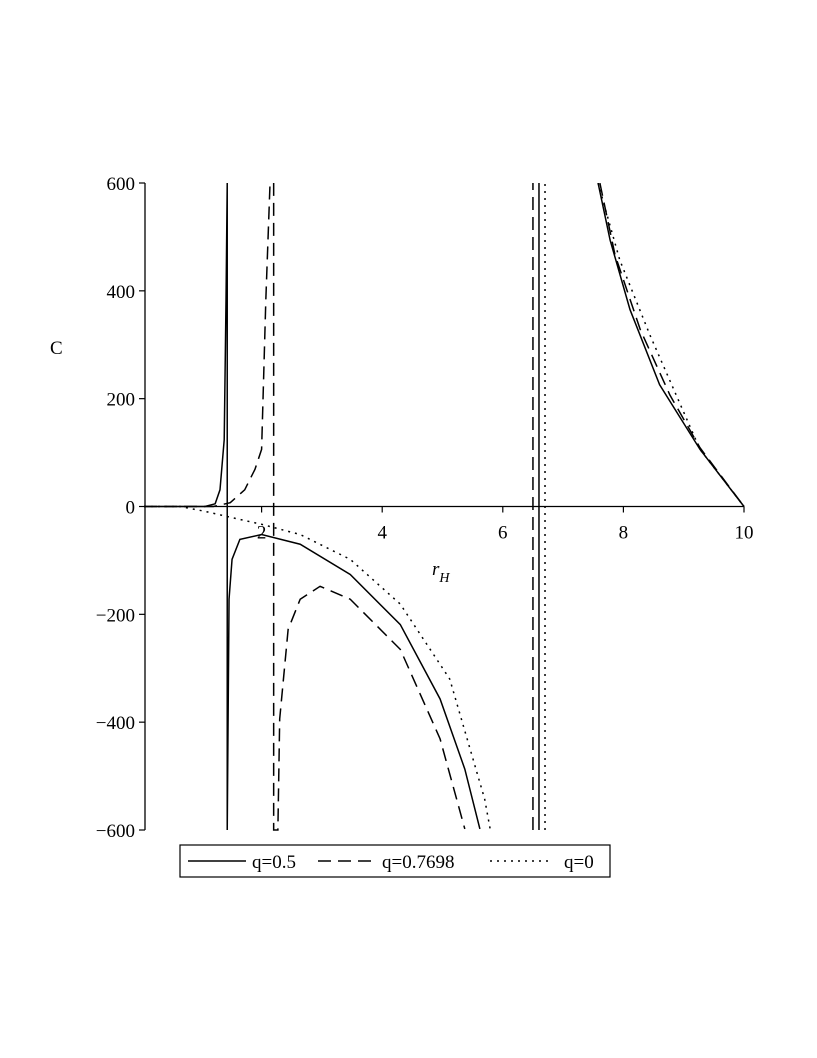 The width and height of the screenshot is (817, 1058). I want to click on x-axis-label-main: r, so click(436, 569).